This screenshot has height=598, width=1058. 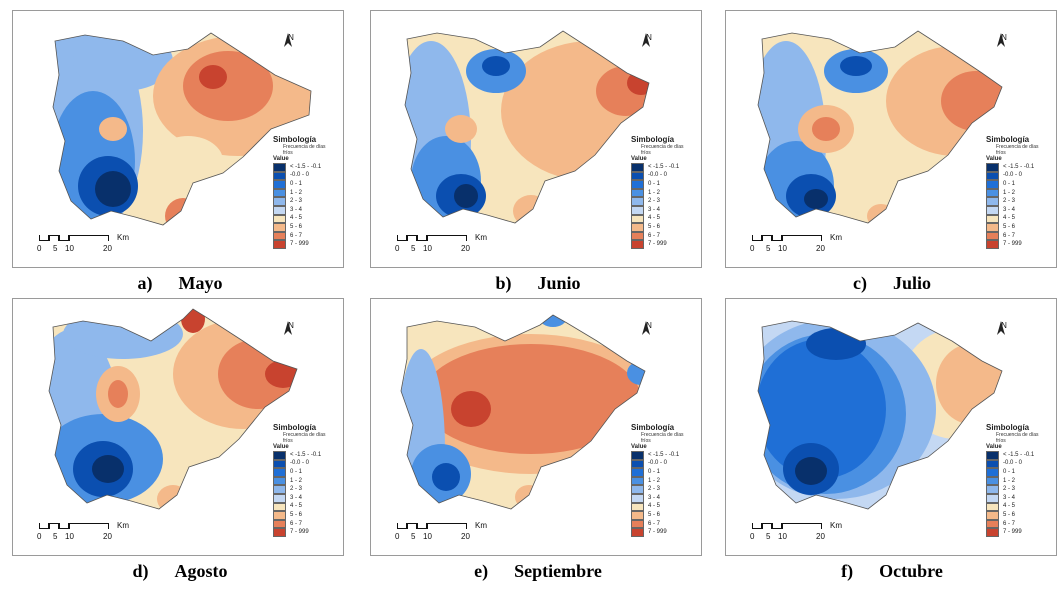 I want to click on map-julio, so click(x=880, y=127).